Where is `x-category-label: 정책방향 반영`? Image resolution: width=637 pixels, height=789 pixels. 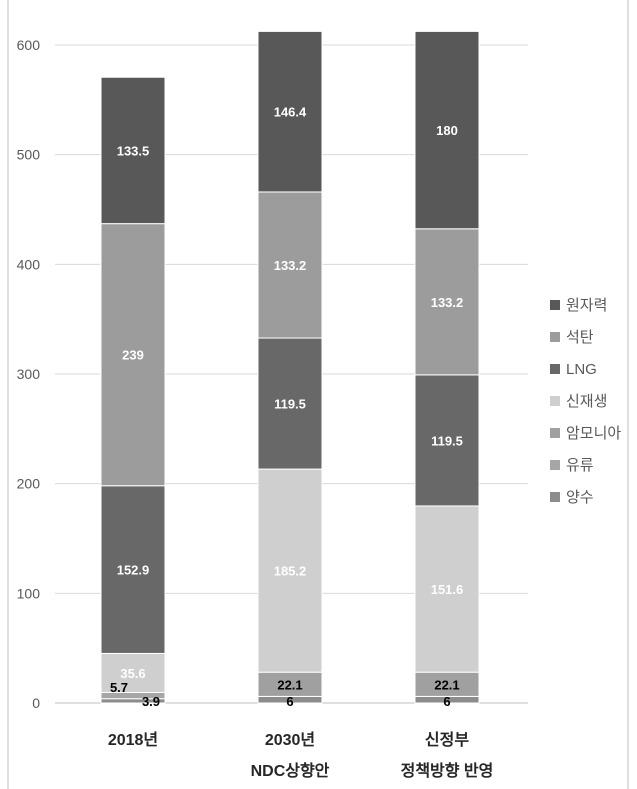
x-category-label: 정책방향 반영 is located at coordinates (447, 770).